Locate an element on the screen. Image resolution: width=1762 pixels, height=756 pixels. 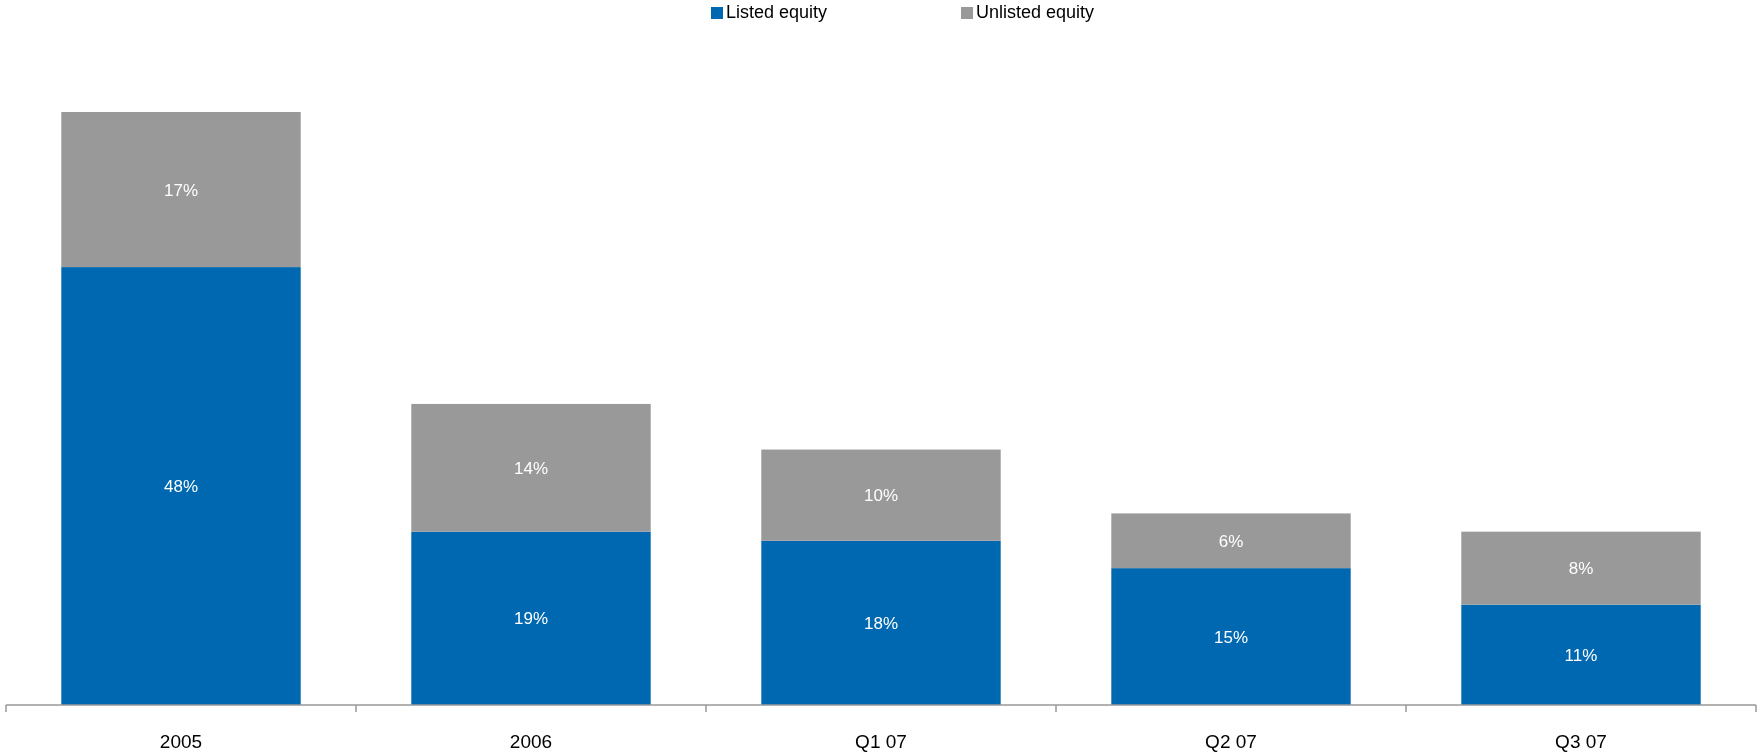
x-tick-label: 2005 is located at coordinates (181, 741).